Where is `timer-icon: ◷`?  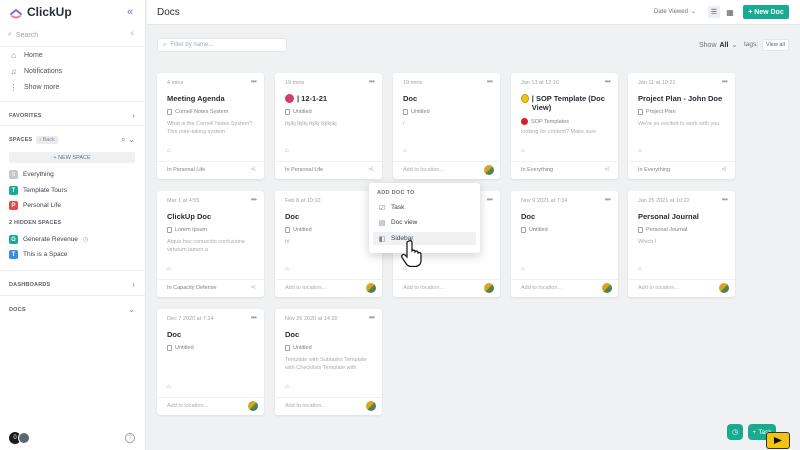 timer-icon: ◷ is located at coordinates (735, 432).